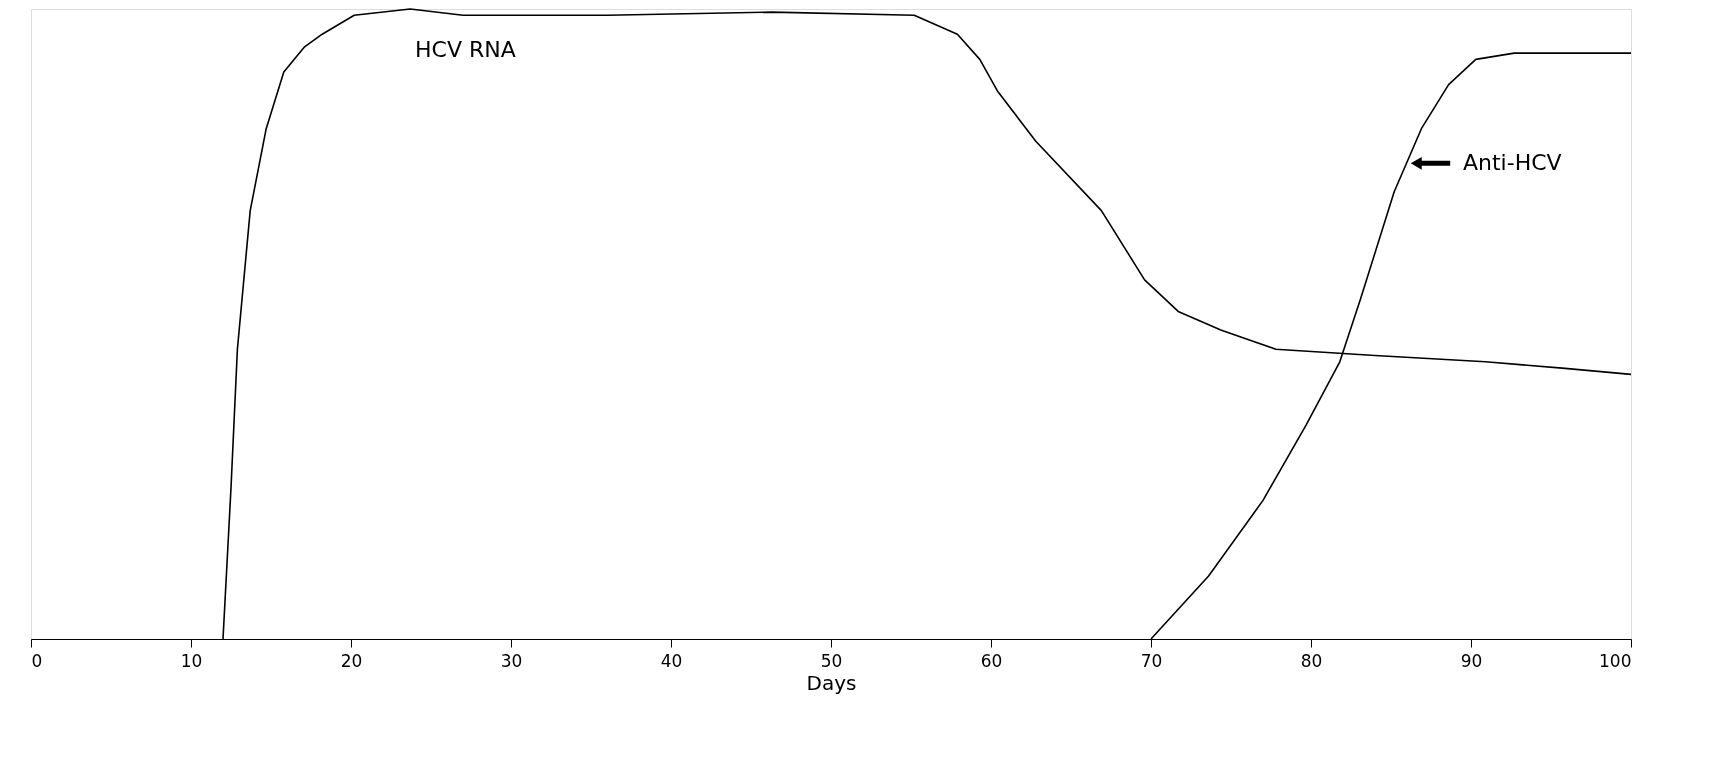 The image size is (1720, 768). What do you see at coordinates (1151, 660) in the screenshot?
I see `x-tick-label: 70` at bounding box center [1151, 660].